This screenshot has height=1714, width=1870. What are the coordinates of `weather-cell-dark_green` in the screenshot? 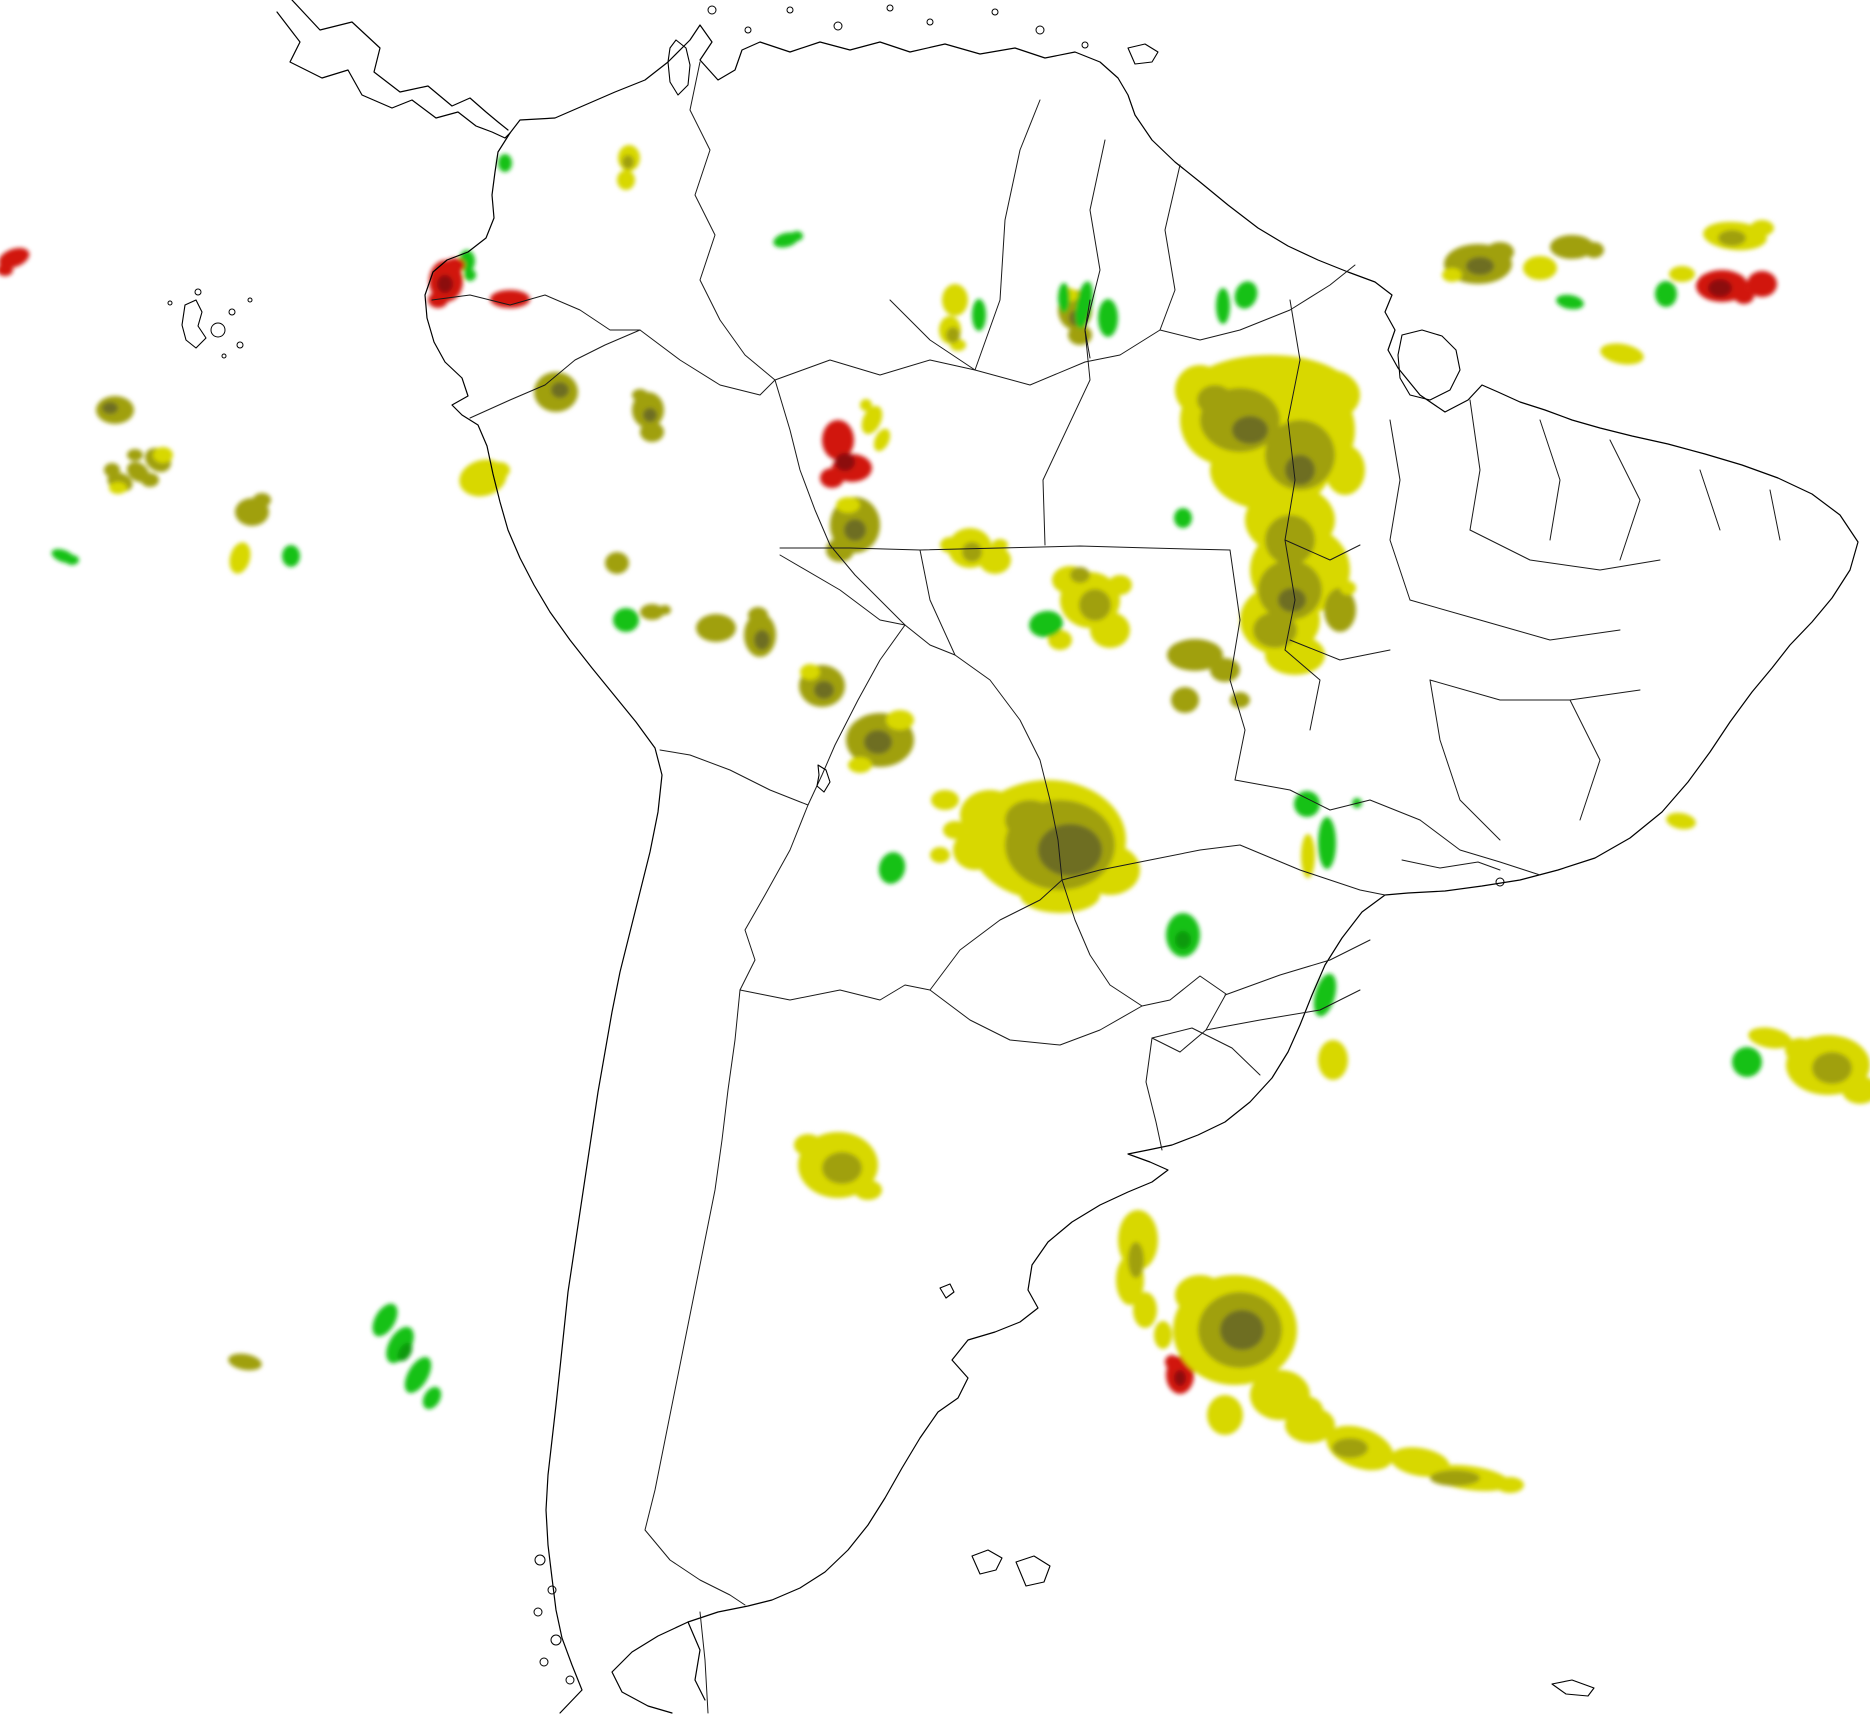 It's located at (405, 1352).